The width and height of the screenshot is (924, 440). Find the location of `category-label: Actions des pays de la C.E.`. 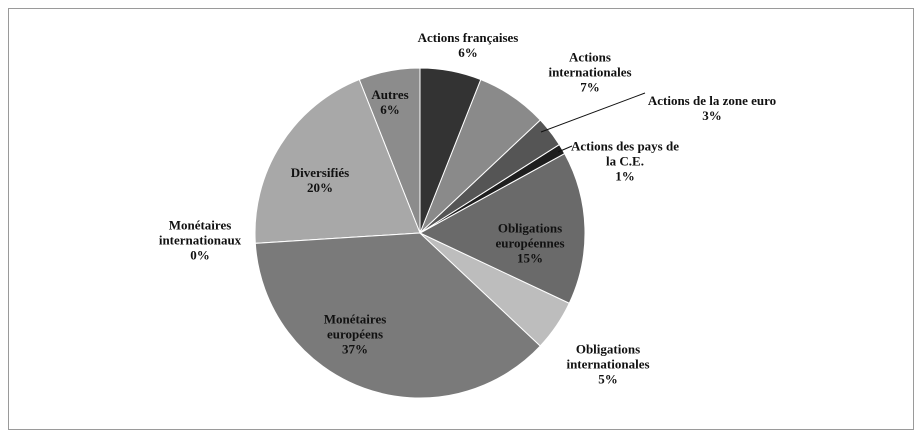

category-label: Actions des pays de la C.E. is located at coordinates (625, 153).